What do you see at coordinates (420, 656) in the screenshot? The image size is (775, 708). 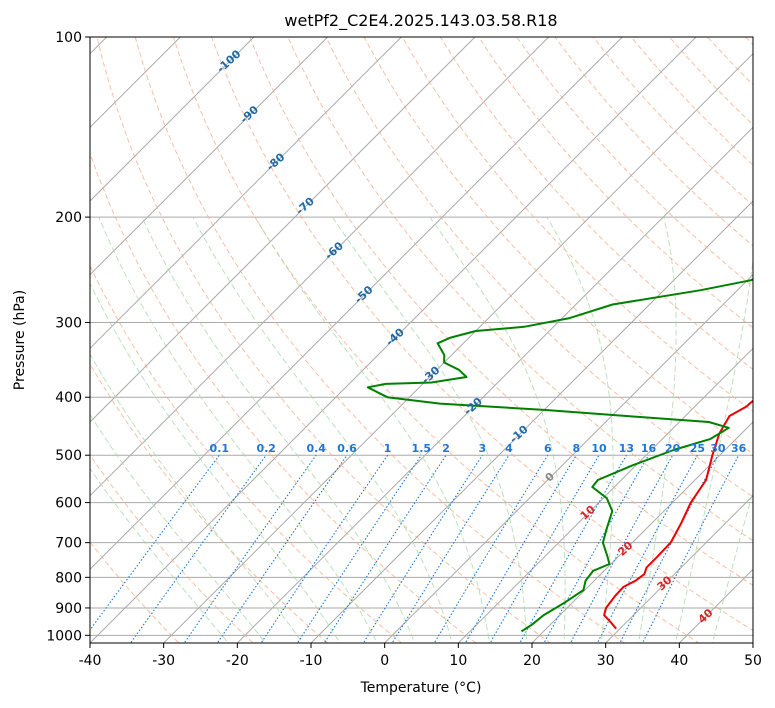 I see `x-axis-ticks: -40 -30 -20 -10 0 10 20 30 40 50` at bounding box center [420, 656].